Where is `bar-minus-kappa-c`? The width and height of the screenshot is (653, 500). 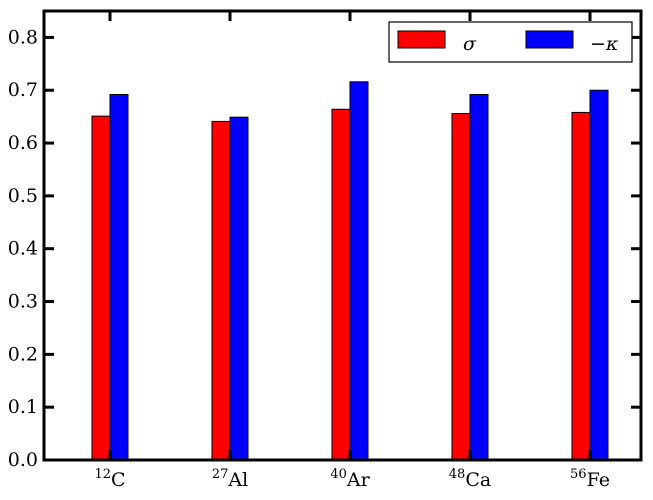
bar-minus-kappa-c is located at coordinates (119, 277).